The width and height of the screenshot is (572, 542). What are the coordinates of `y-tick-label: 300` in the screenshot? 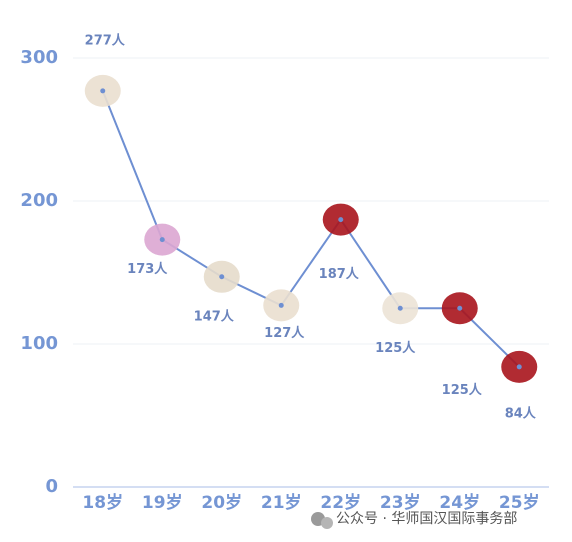 It's located at (39, 57).